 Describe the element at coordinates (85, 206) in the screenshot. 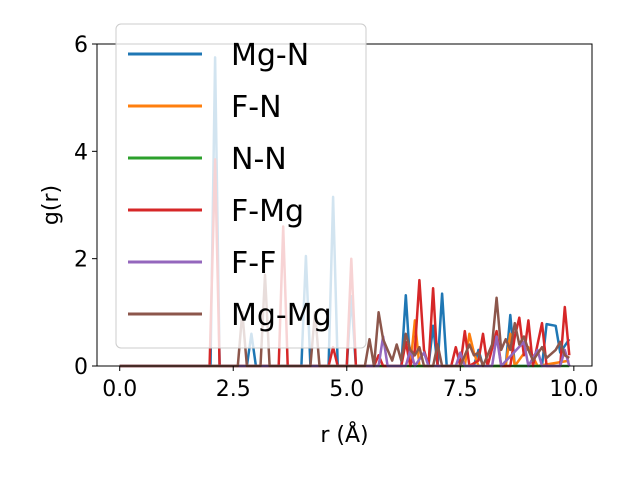

I see `y-axis: 0 2 4 6` at that location.